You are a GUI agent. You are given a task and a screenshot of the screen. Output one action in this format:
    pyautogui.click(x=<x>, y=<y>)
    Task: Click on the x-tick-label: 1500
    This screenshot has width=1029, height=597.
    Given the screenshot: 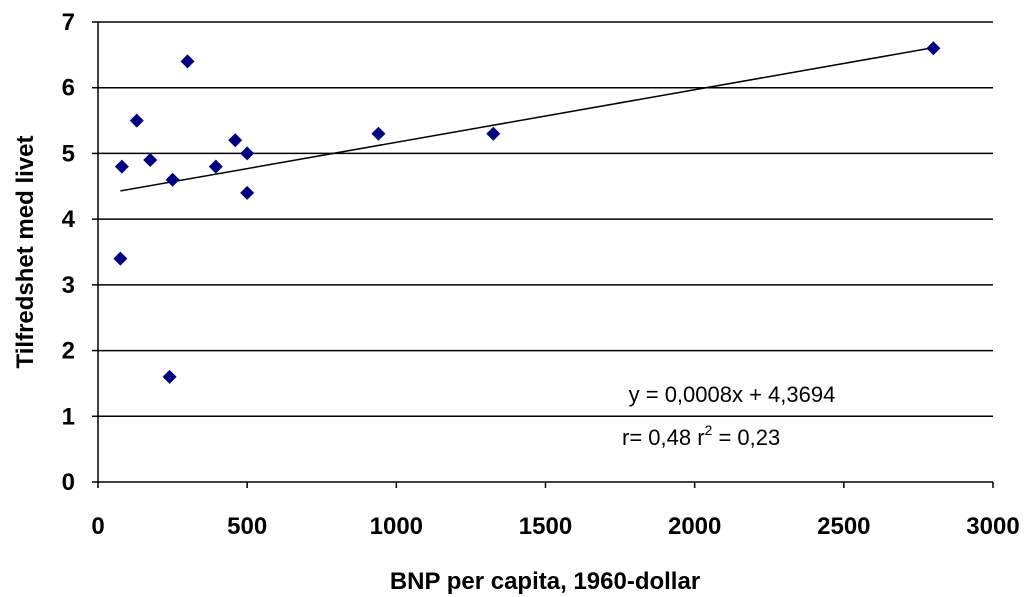 What is the action you would take?
    pyautogui.click(x=545, y=526)
    